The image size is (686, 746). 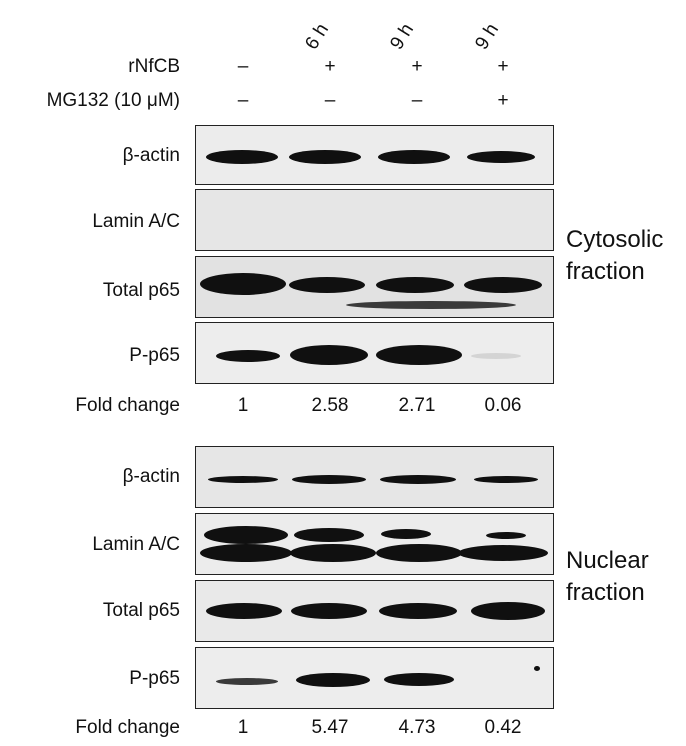 What do you see at coordinates (503, 101) in the screenshot?
I see `mg132-lane-4: +` at bounding box center [503, 101].